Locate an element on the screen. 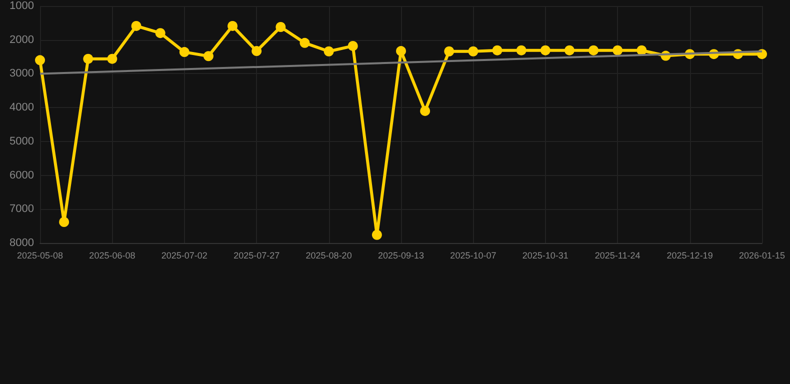 This screenshot has width=790, height=384. y-tick-label: 3000 is located at coordinates (22, 74).